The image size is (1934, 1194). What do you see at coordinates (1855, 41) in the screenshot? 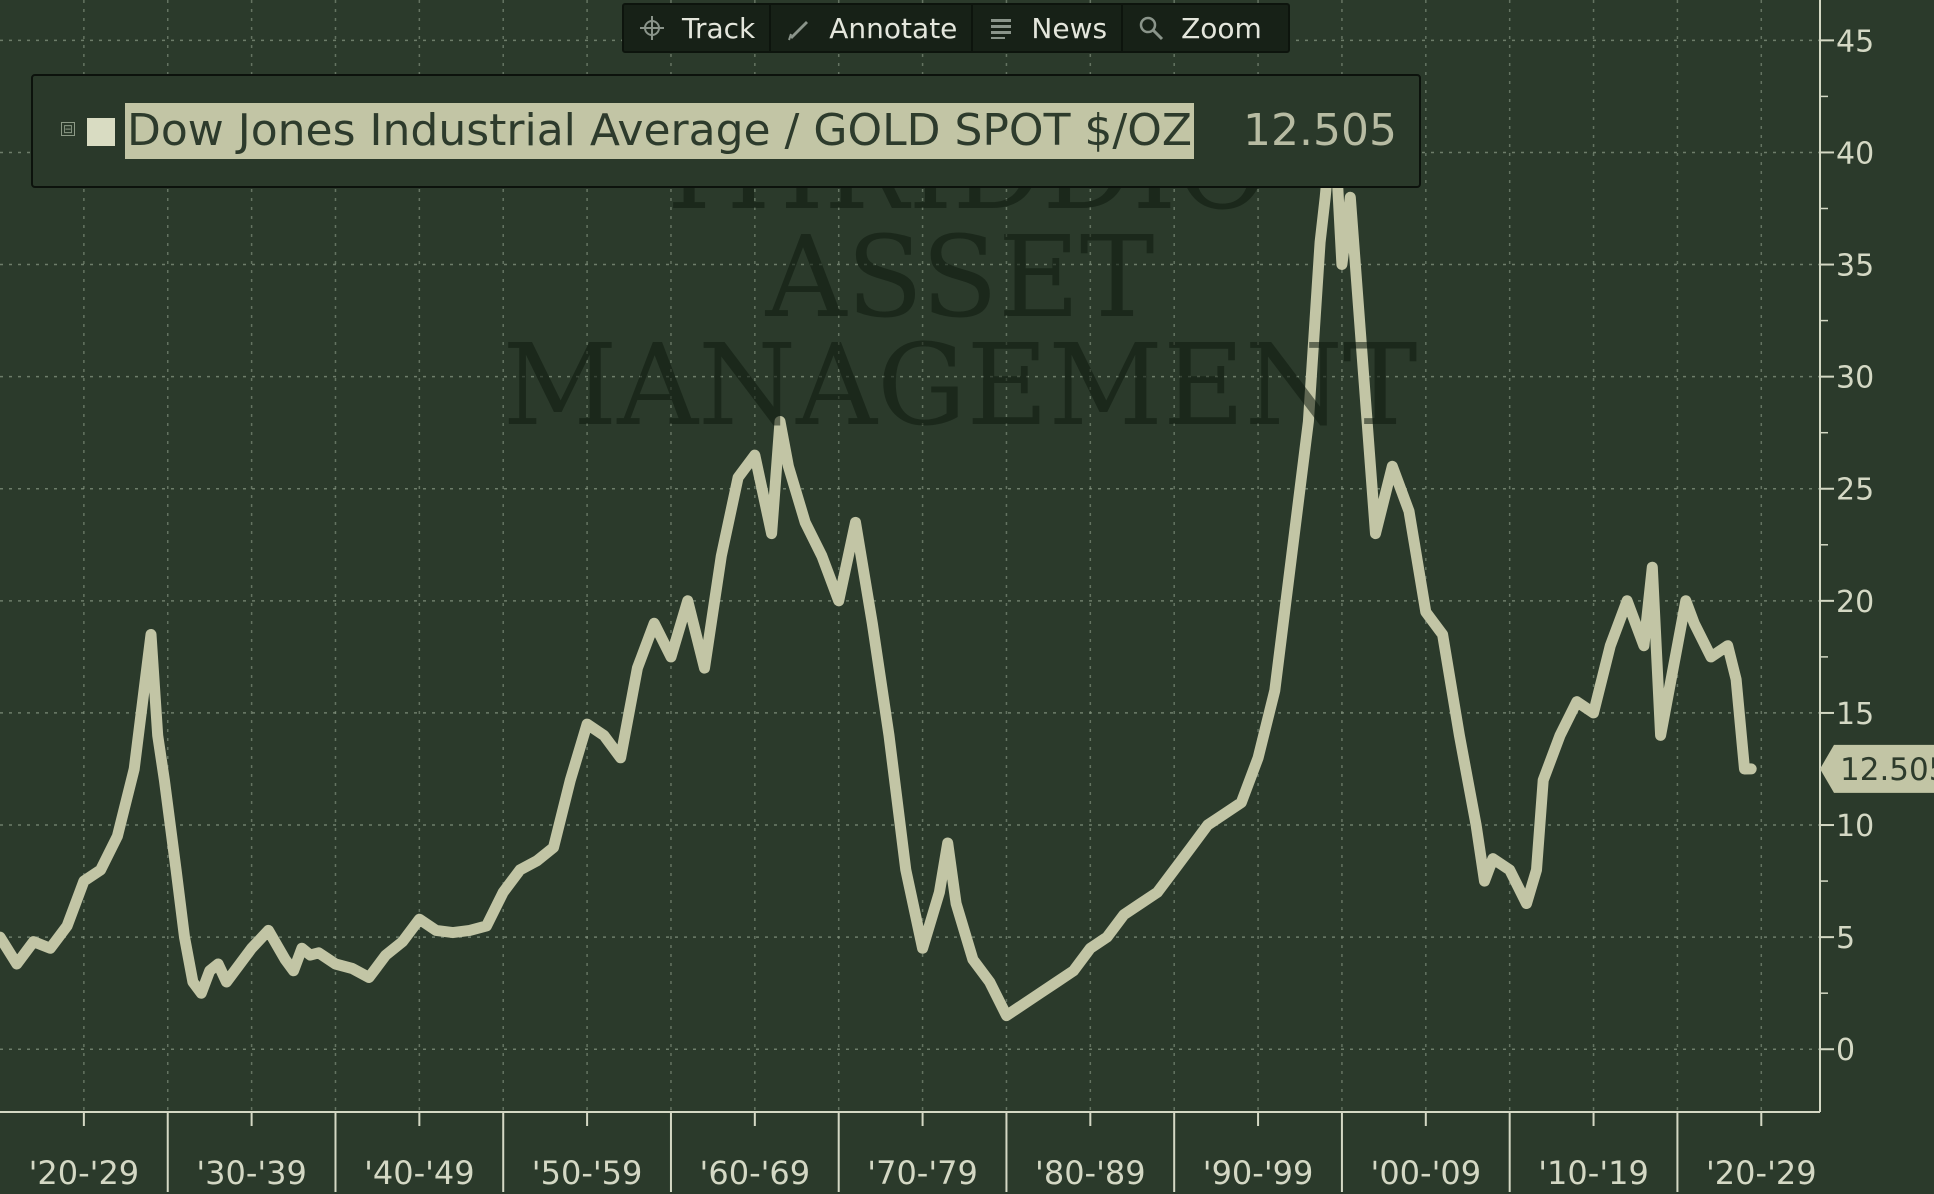
I see `y-tick-label: 45` at bounding box center [1855, 41].